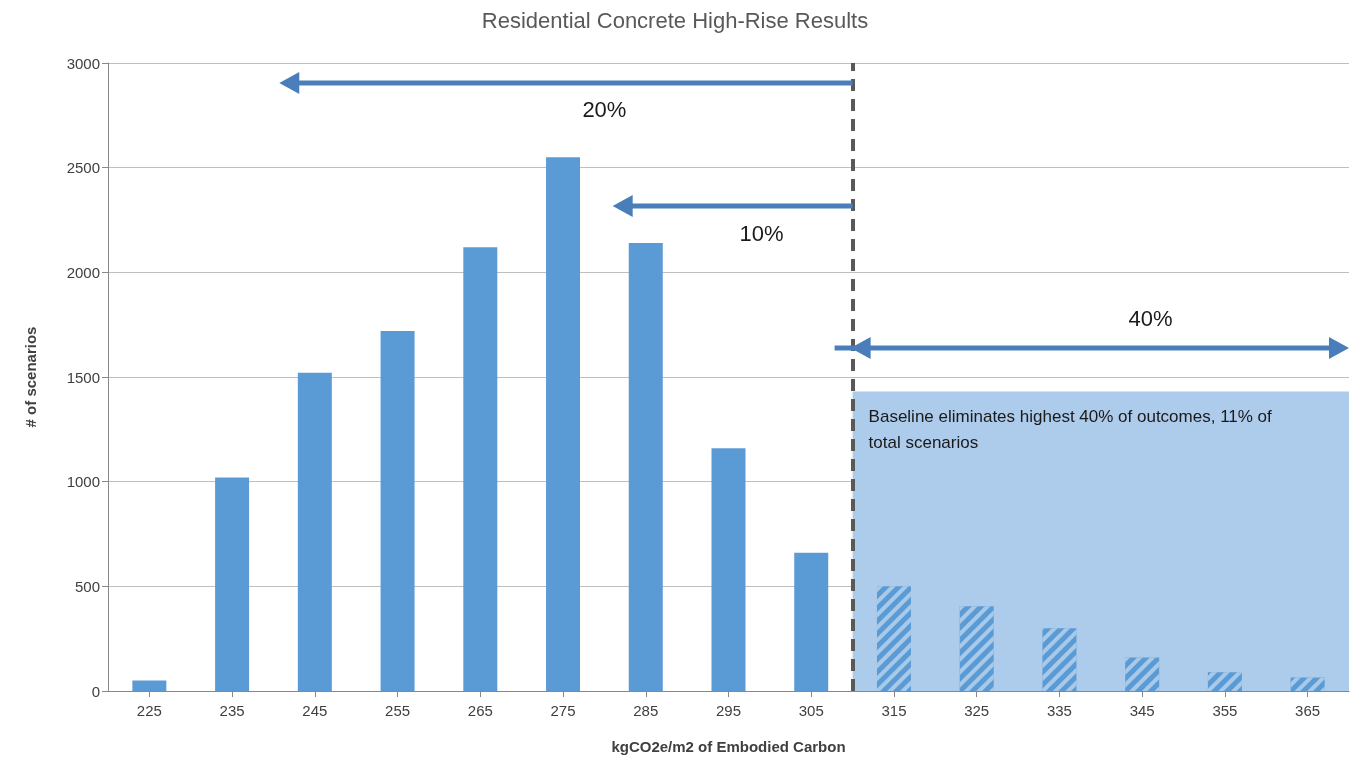 This screenshot has width=1350, height=766. I want to click on x-tick-label: 365, so click(1308, 710).